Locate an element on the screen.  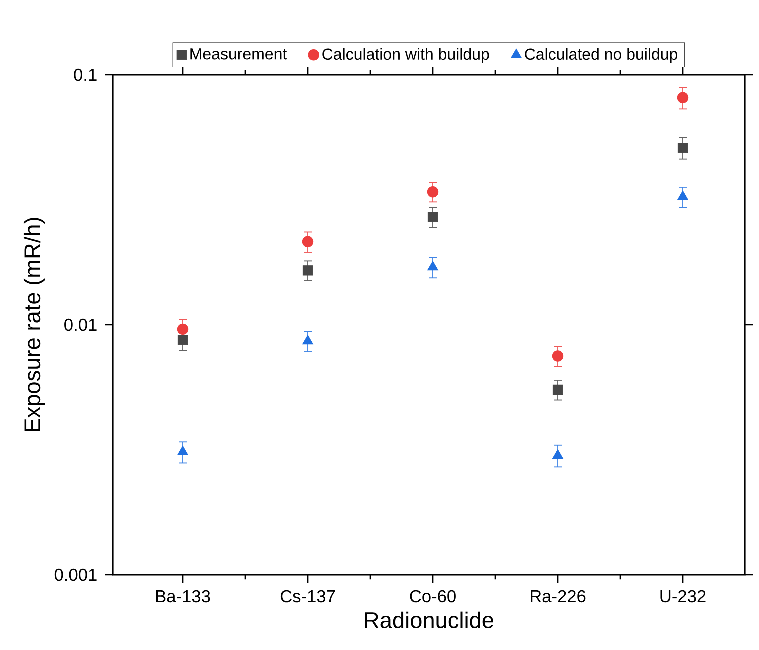
x-tick-label: Co-60 is located at coordinates (433, 596).